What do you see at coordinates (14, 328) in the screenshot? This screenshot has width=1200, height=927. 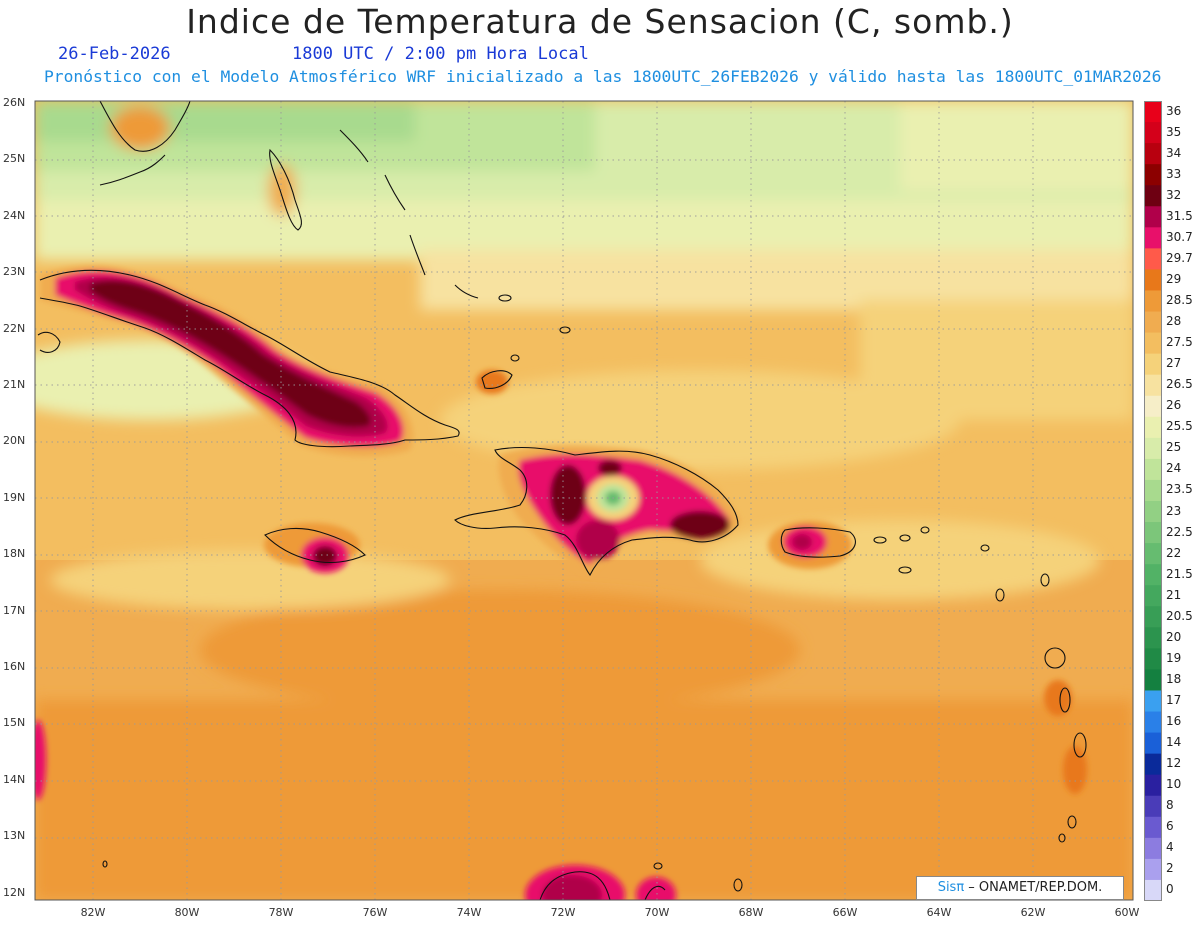 I see `lat-label-22N: 22N` at bounding box center [14, 328].